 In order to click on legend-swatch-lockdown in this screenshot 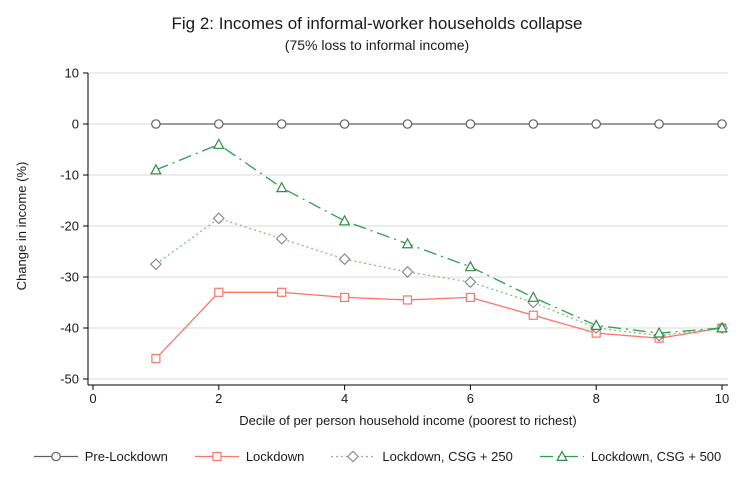, I will do `click(216, 456)`.